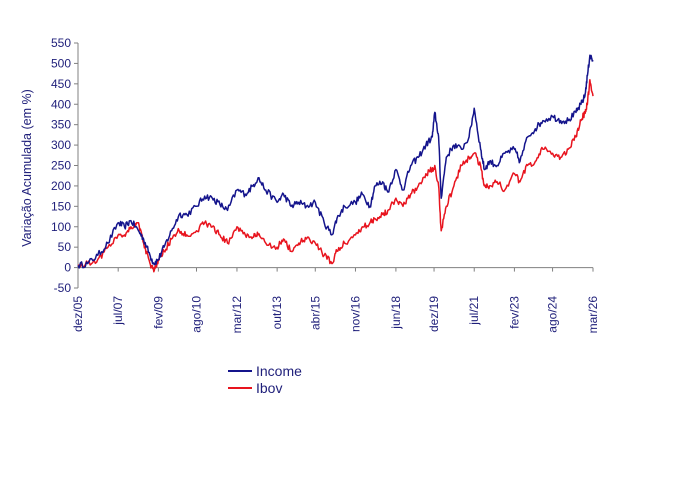 Image resolution: width=697 pixels, height=478 pixels. Describe the element at coordinates (315, 313) in the screenshot. I see `x-tick-label: abr/15` at that location.